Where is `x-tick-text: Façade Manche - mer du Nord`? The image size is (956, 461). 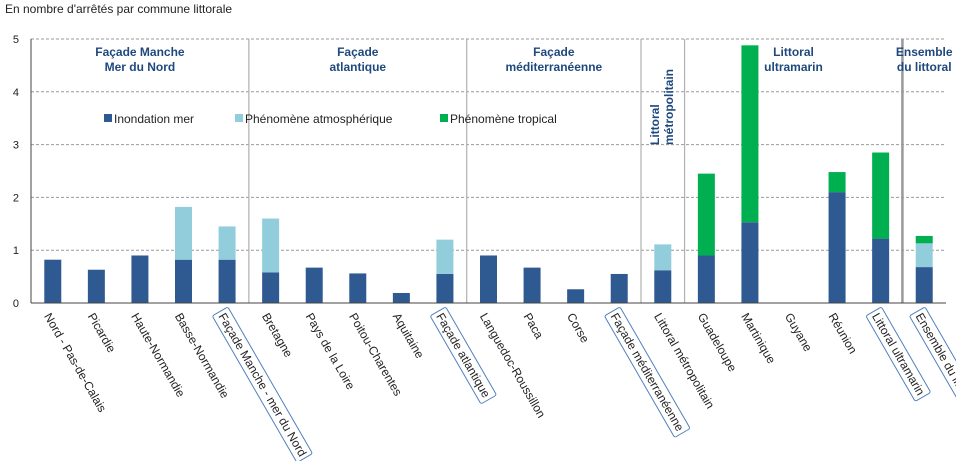 x-tick-text: Façade Manche - mer du Nord is located at coordinates (262, 385).